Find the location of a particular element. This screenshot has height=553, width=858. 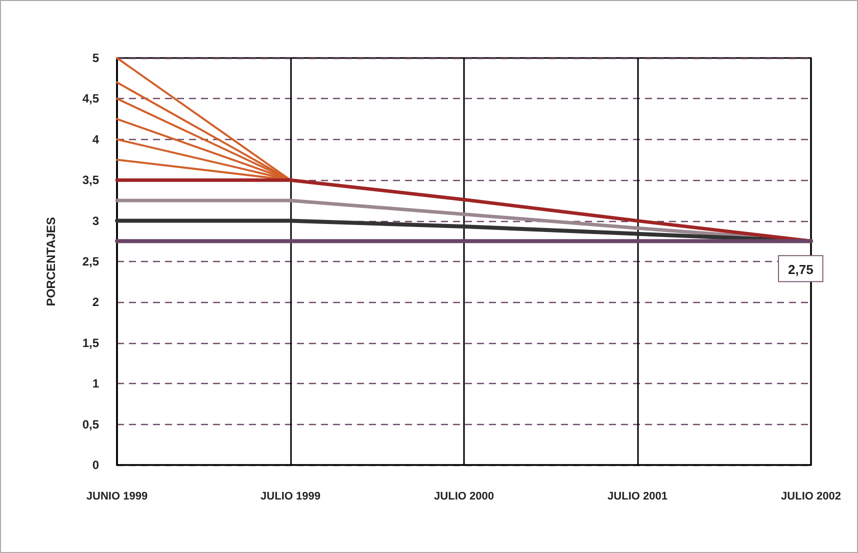

y-tick-label: 3,5 is located at coordinates (91, 180).